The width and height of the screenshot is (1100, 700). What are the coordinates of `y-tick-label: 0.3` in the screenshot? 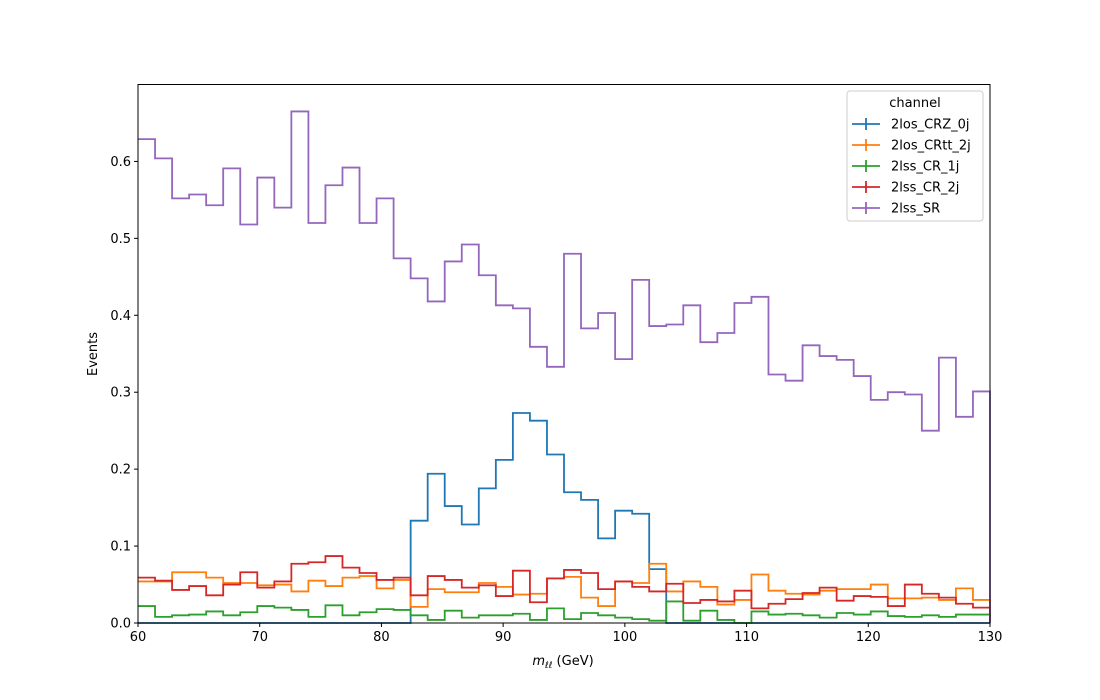 It's located at (120, 393).